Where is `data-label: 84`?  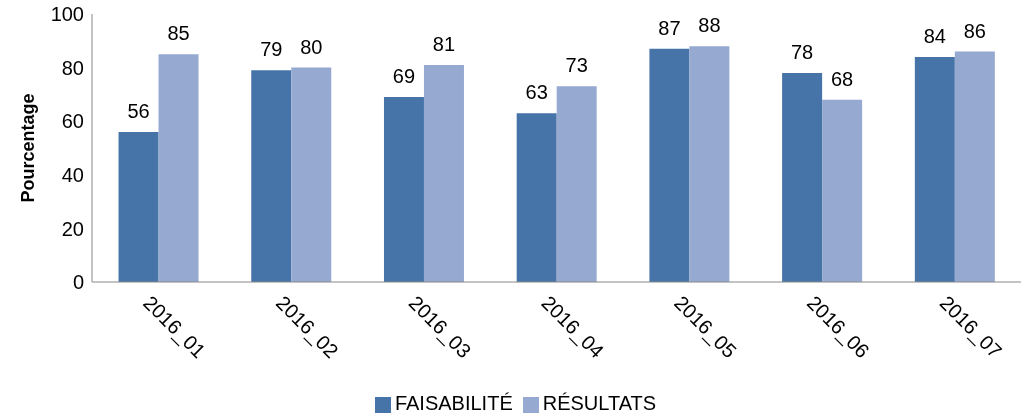
data-label: 84 is located at coordinates (934, 35).